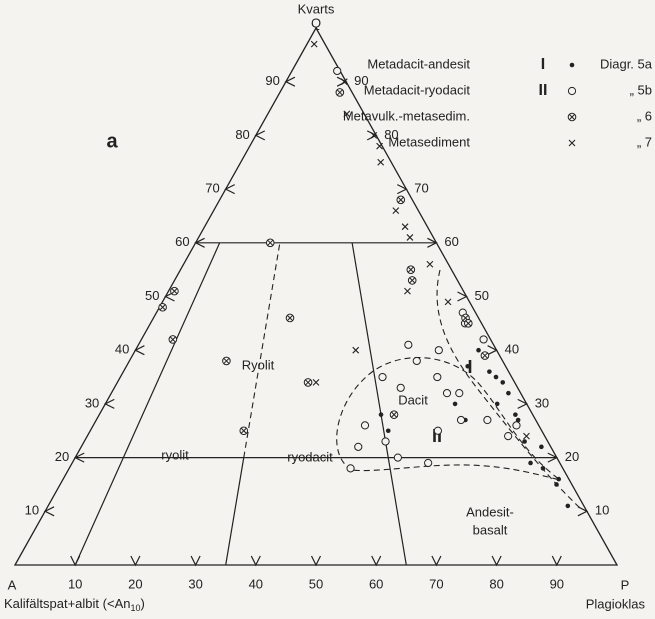 The height and width of the screenshot is (619, 655). I want to click on legend-group: I, so click(543, 64).